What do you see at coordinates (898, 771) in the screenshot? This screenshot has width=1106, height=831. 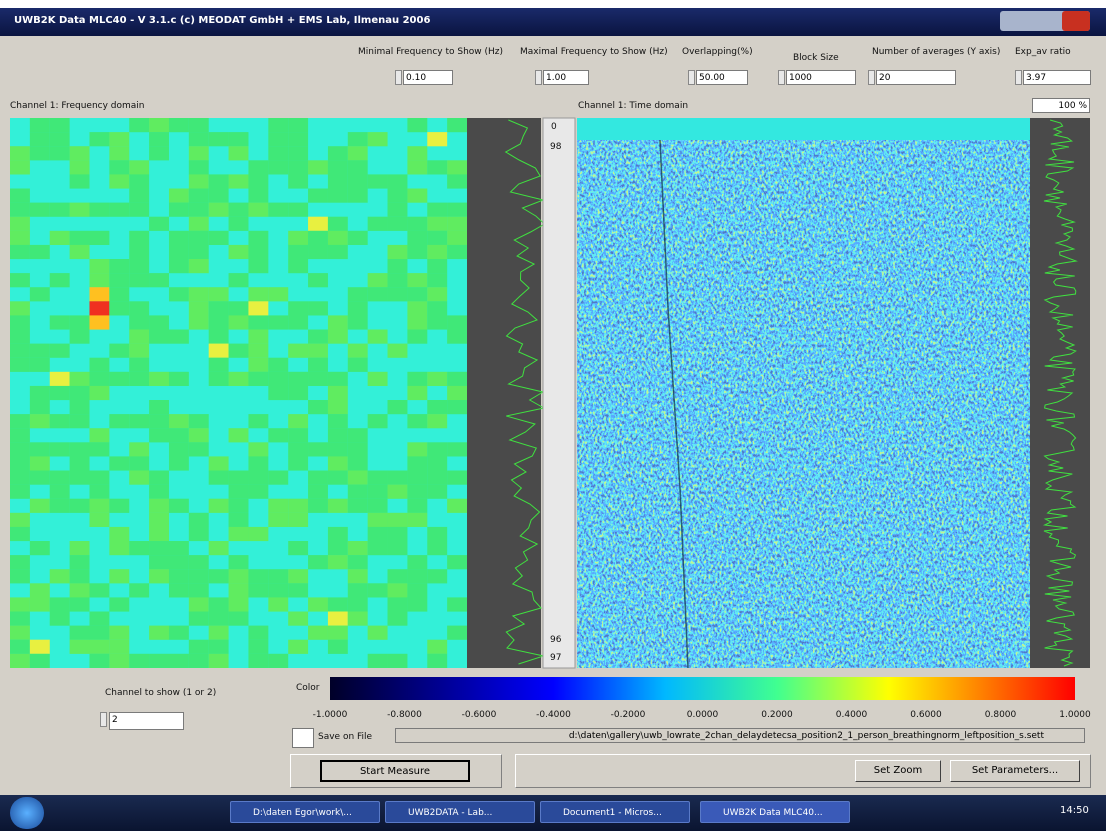 I see `zoom-button: Set Zoom` at bounding box center [898, 771].